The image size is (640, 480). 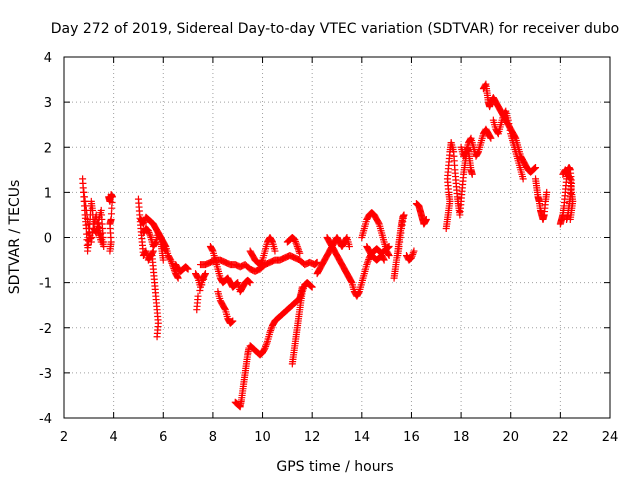 What do you see at coordinates (163, 437) in the screenshot?
I see `x-tick-label: 6` at bounding box center [163, 437].